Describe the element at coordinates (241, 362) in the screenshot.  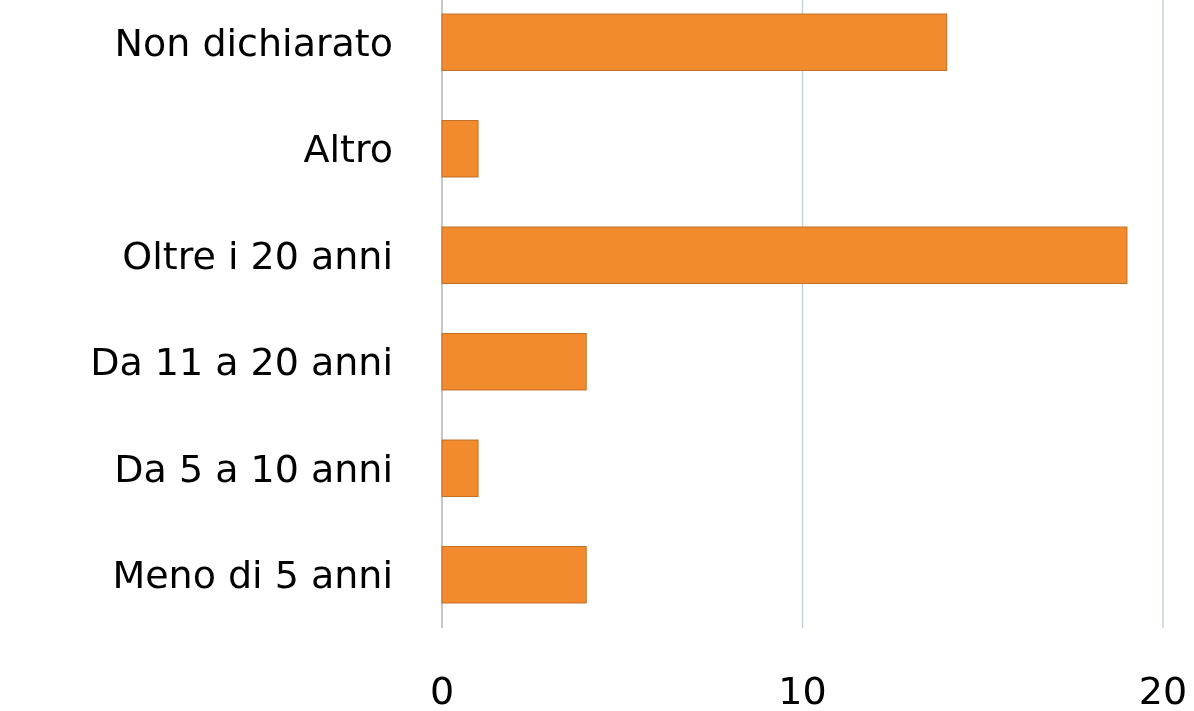
I see `y-tick-label: Da 11 a 20 anni` at that location.